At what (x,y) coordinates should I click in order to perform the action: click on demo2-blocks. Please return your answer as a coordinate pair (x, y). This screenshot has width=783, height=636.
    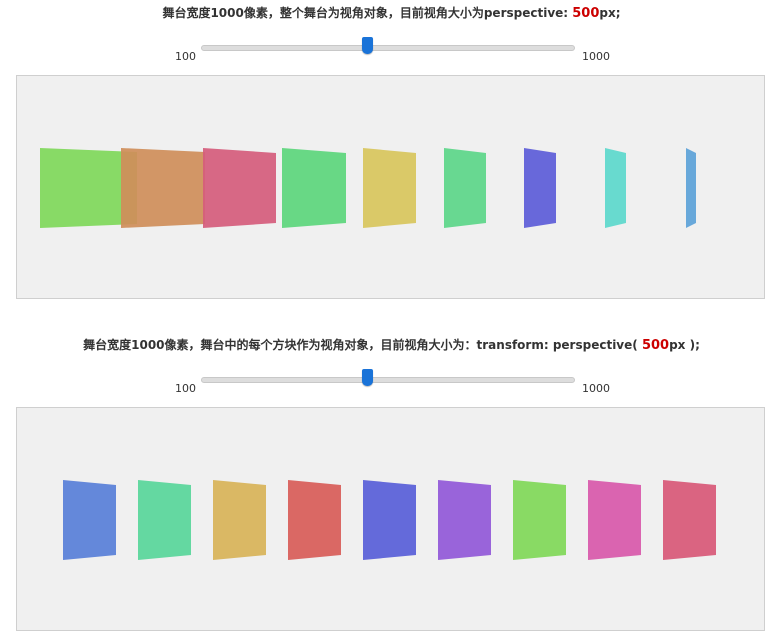
    Looking at the image, I should click on (389, 520).